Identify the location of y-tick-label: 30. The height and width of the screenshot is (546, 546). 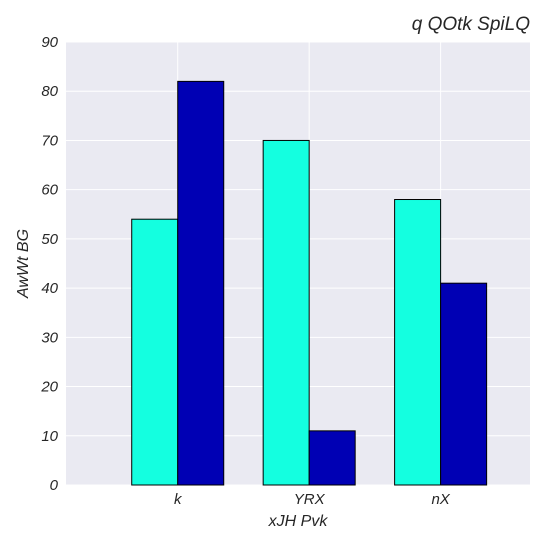
(49, 337).